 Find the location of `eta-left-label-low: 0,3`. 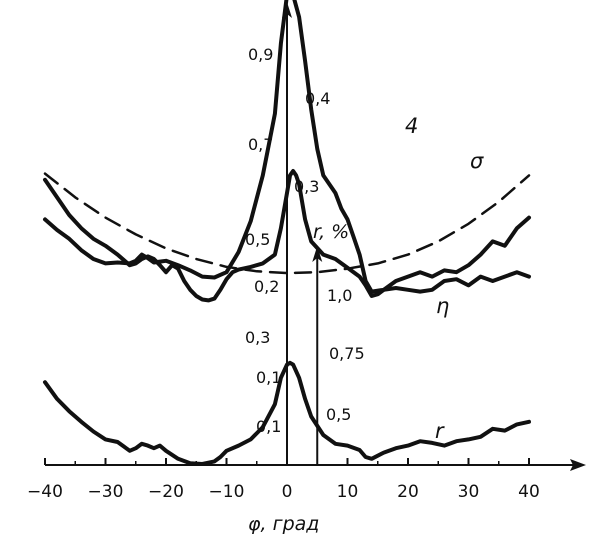

eta-left-label-low: 0,3 is located at coordinates (257, 337).